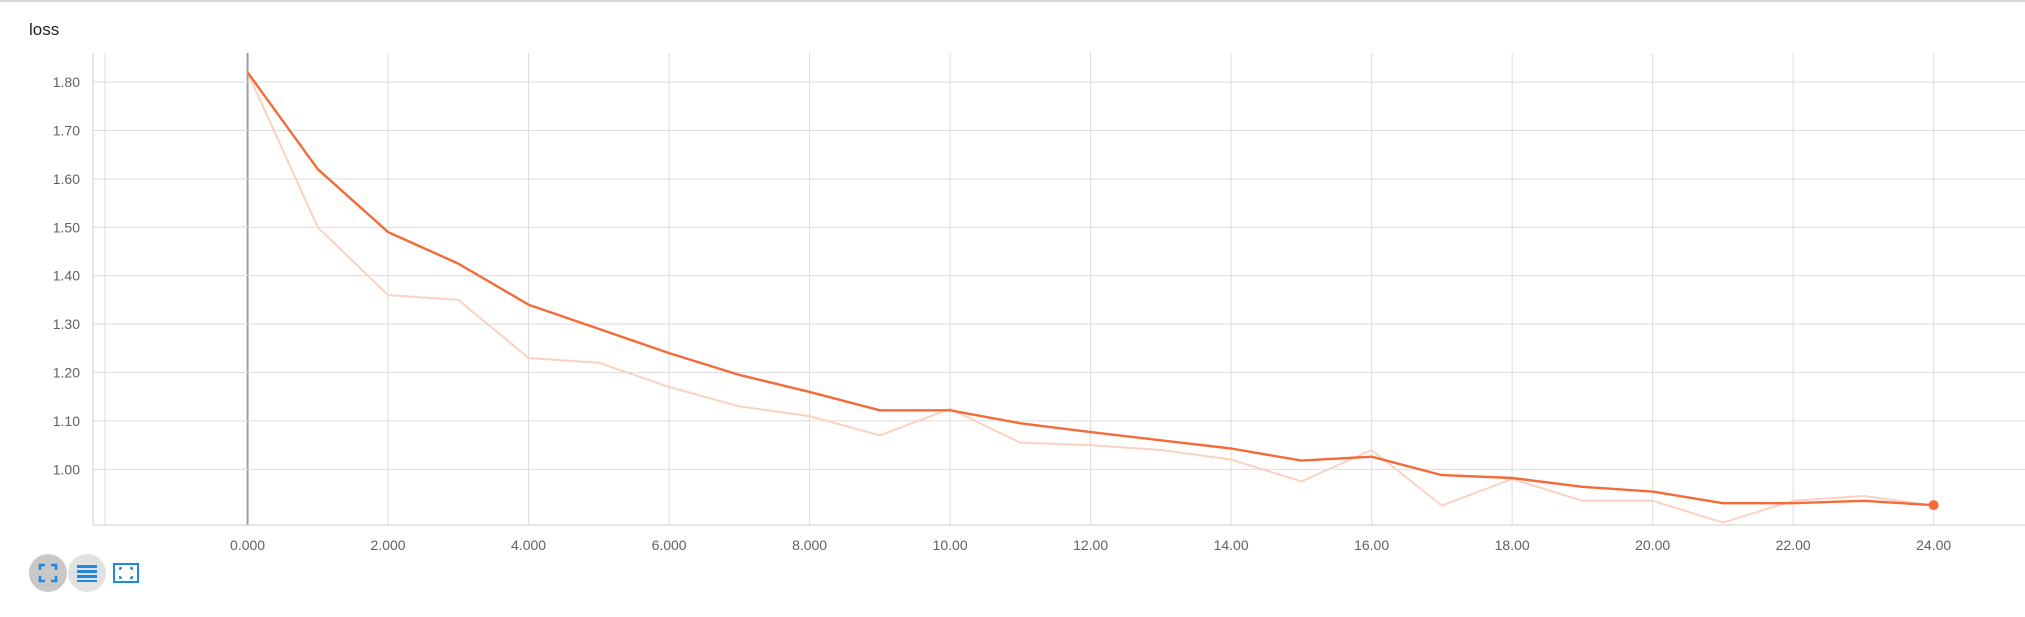  What do you see at coordinates (66, 324) in the screenshot?
I see `y-tick-label: 1.30` at bounding box center [66, 324].